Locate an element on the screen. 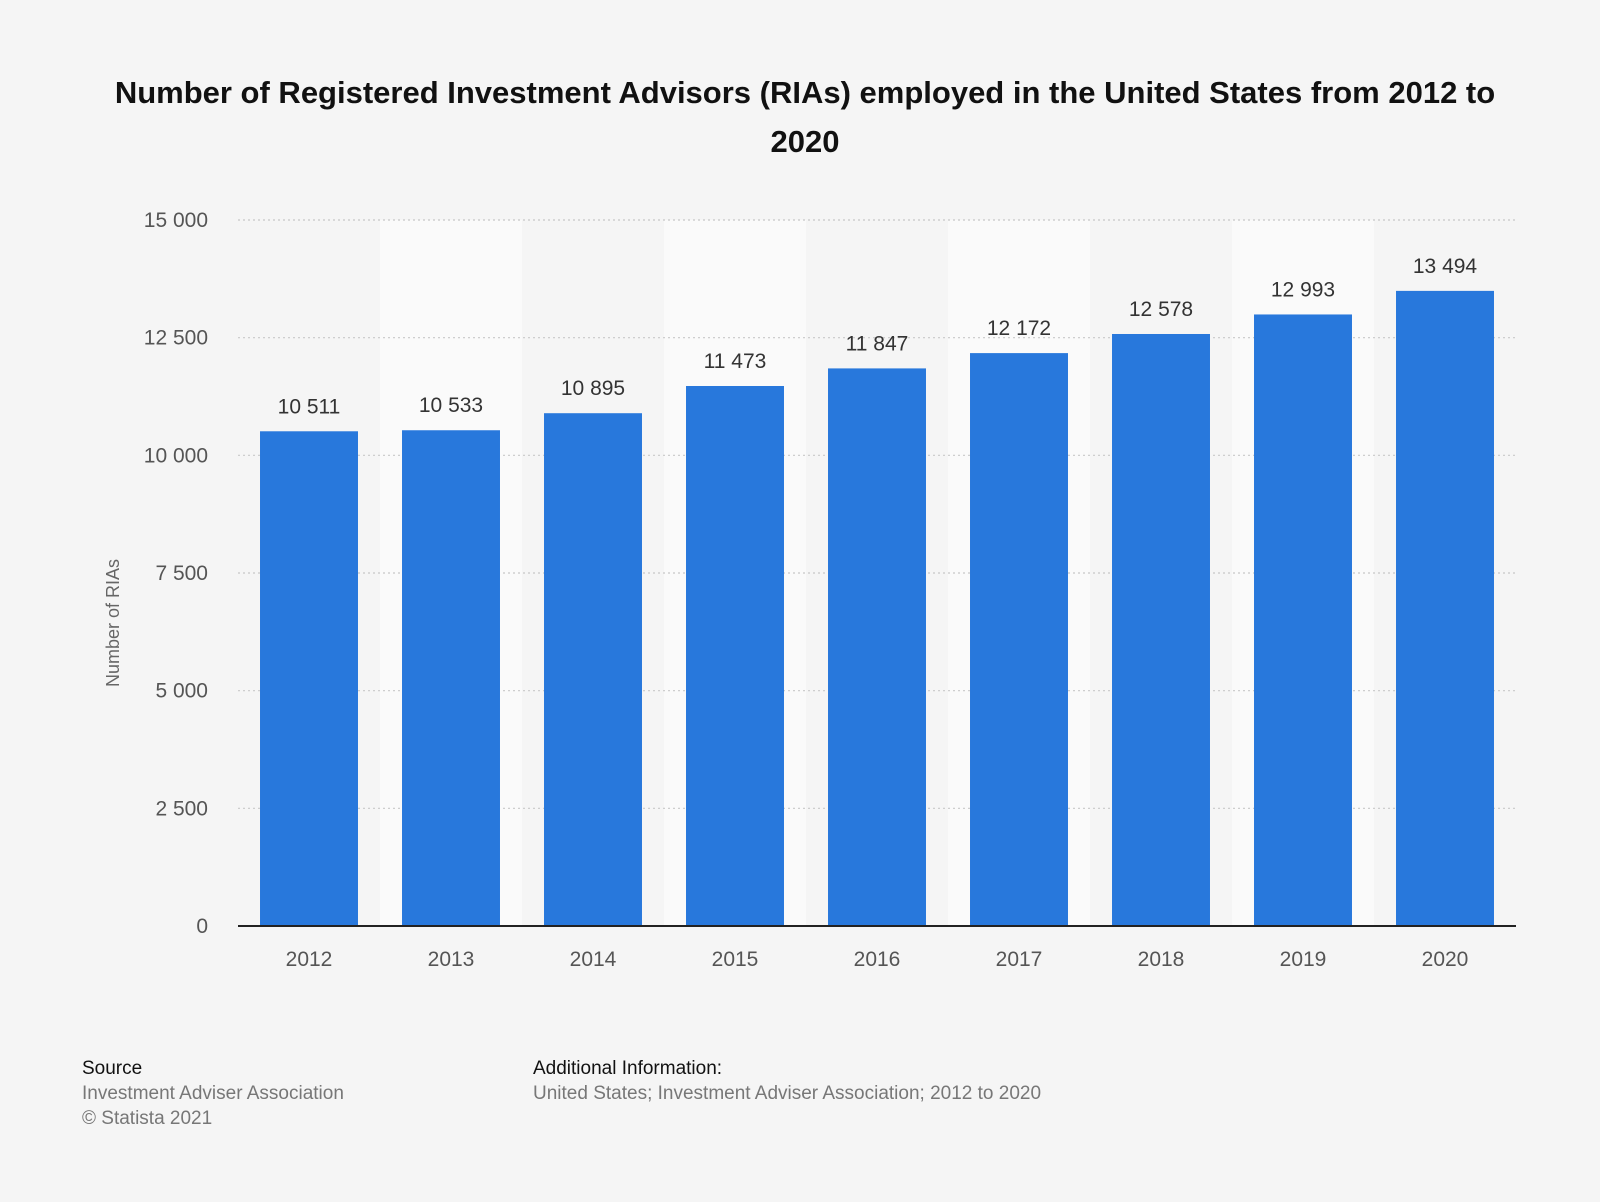 The image size is (1600, 1202). x-tick-label-2020: 2020 is located at coordinates (1445, 959).